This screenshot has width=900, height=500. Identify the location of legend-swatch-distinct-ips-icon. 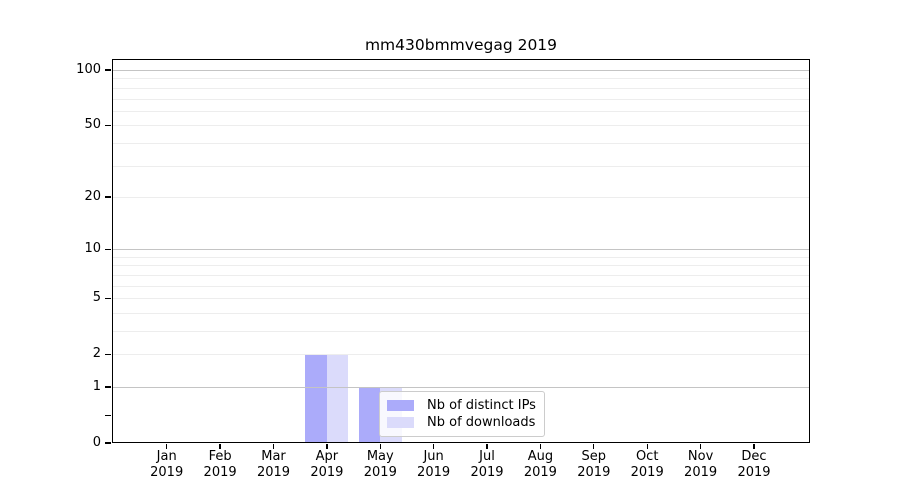
(400, 405).